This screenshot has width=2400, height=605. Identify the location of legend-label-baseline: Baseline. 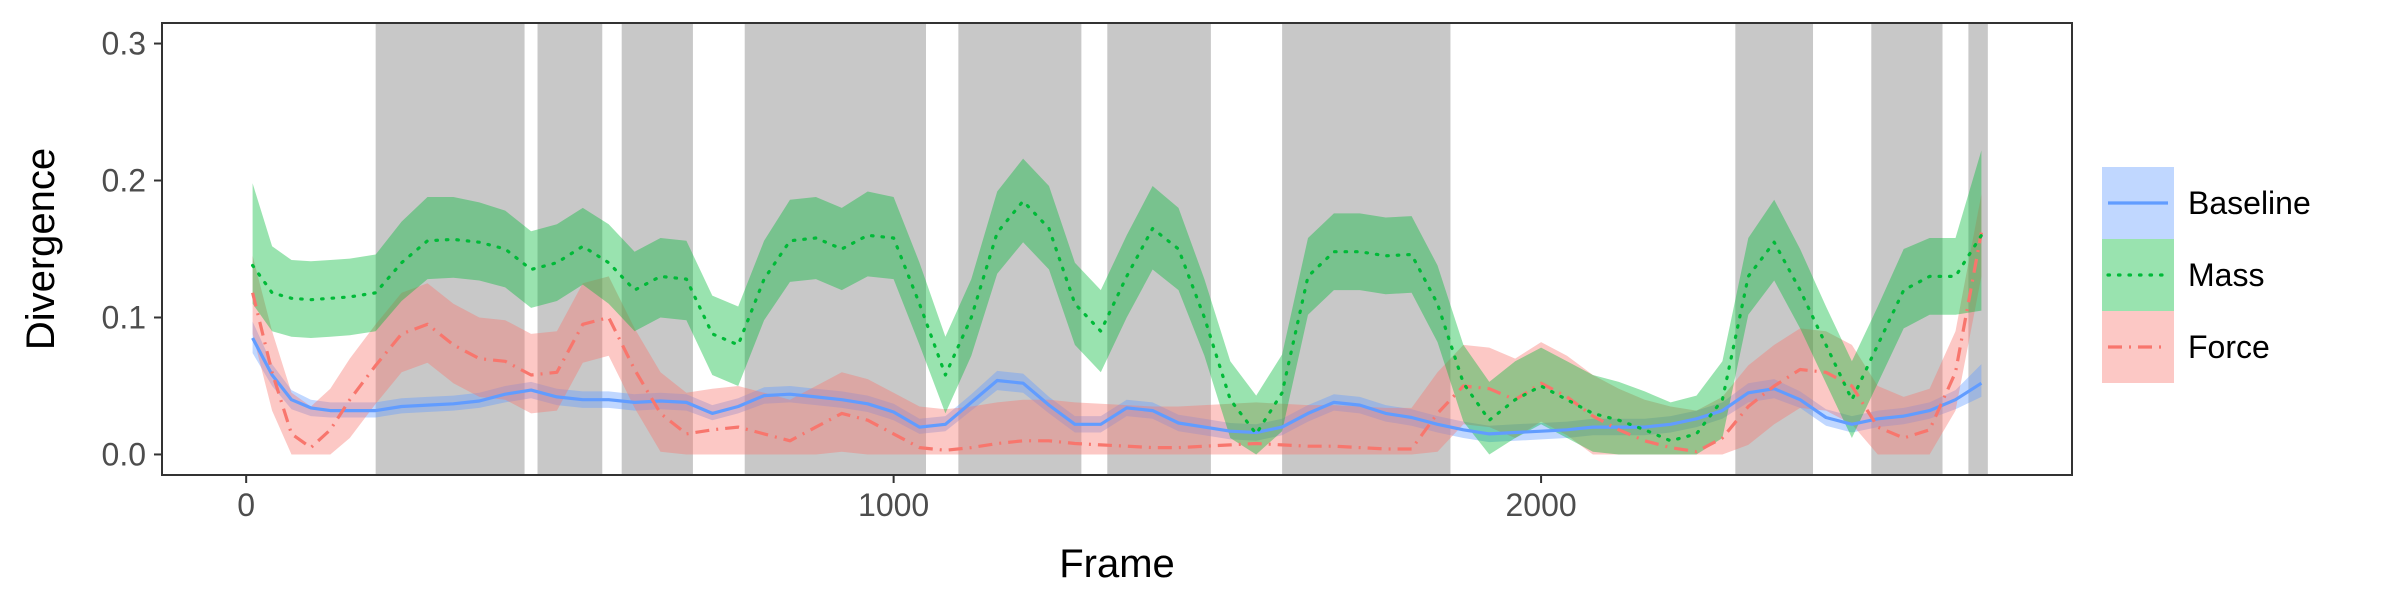
(2249, 203).